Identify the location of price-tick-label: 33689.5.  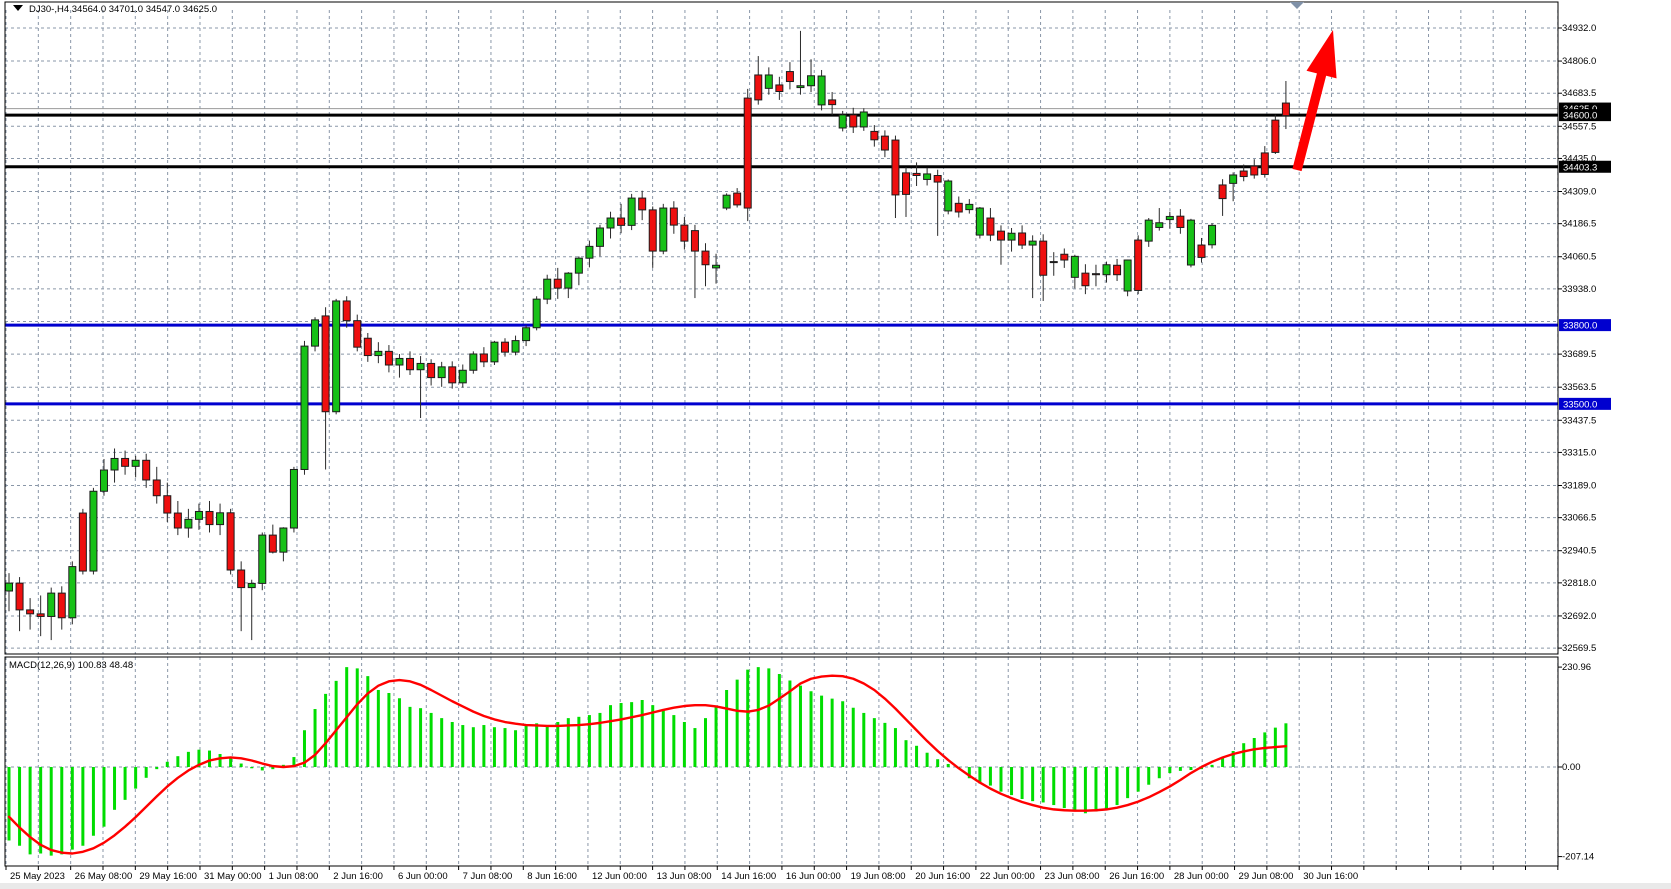
(1579, 354).